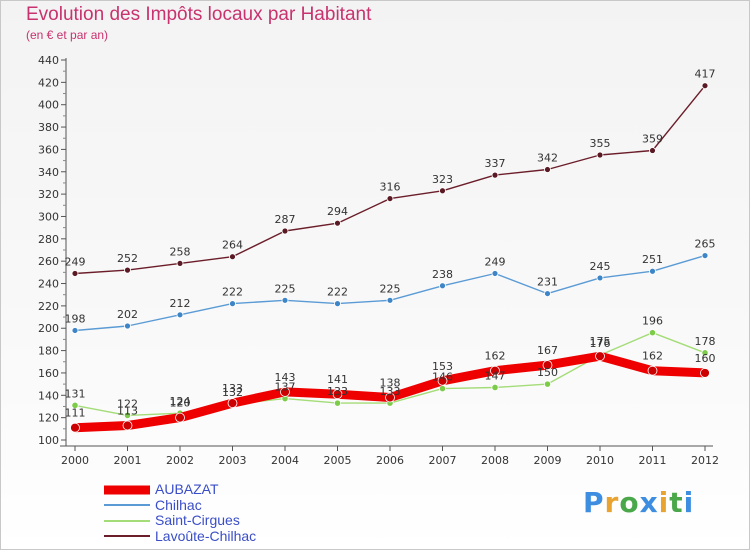 This screenshot has width=750, height=550. I want to click on x-tick-label: 2001, so click(128, 460).